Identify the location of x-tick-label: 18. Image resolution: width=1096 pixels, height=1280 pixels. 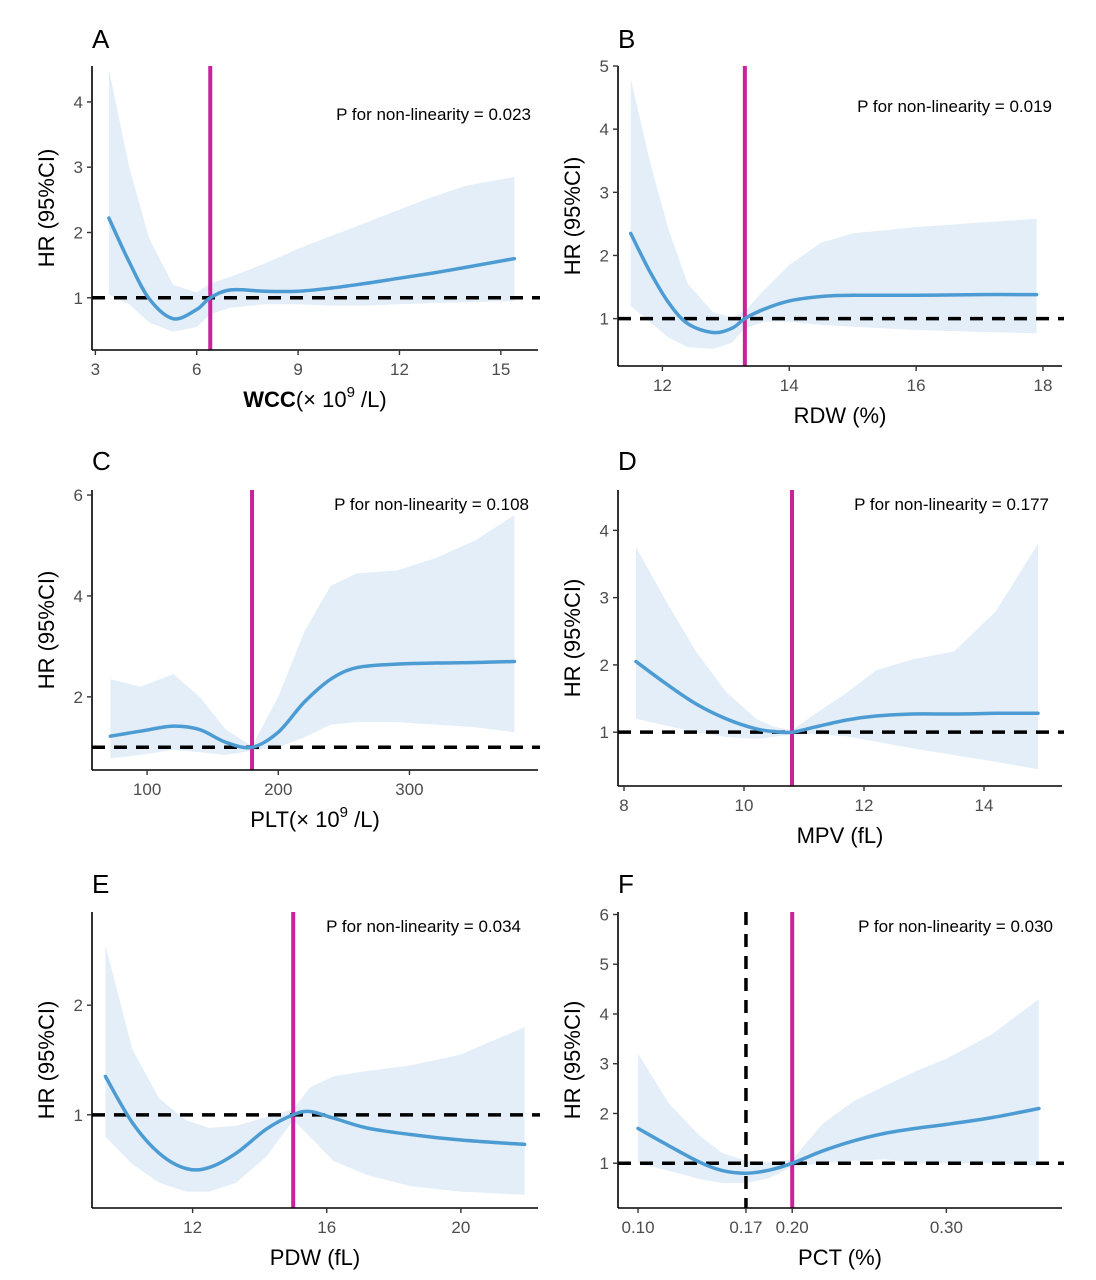
(1043, 385).